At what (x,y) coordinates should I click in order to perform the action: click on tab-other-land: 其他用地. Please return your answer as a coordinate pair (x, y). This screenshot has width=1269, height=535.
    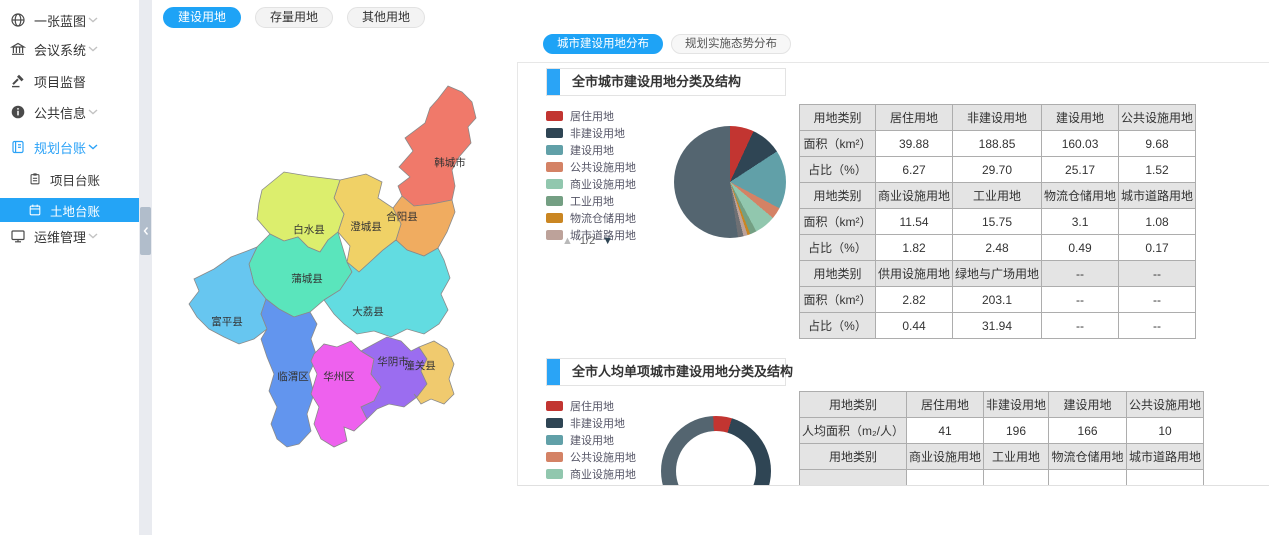
    Looking at the image, I should click on (386, 17).